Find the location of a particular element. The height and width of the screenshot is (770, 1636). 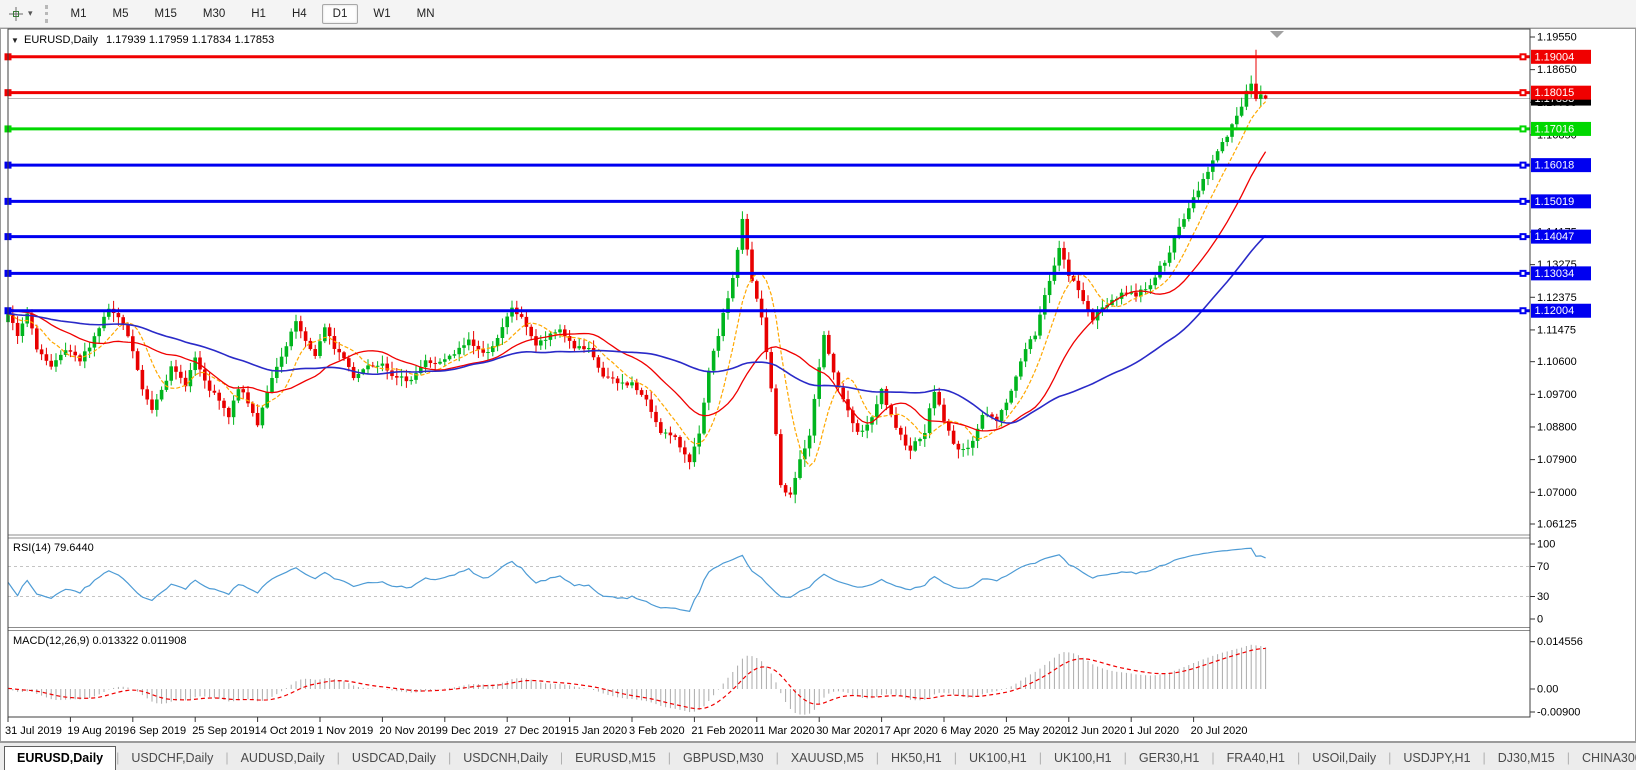

chart-tab-ger30-h1: GER30,H1 is located at coordinates (1169, 758).